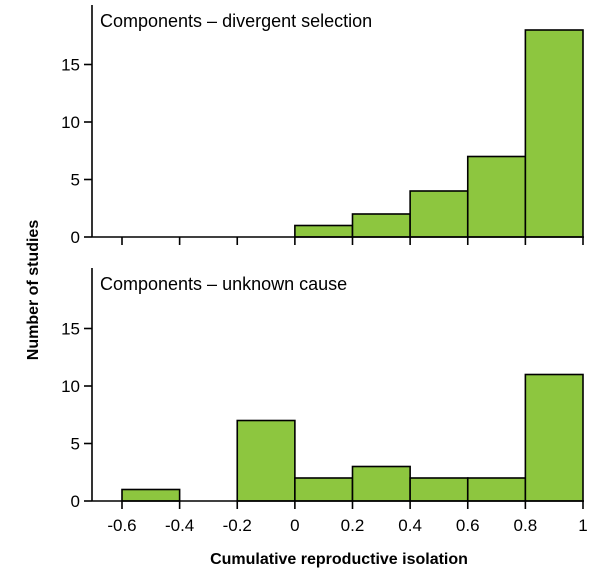 The width and height of the screenshot is (595, 573). What do you see at coordinates (179, 525) in the screenshot?
I see `x-tick-label: -0.4` at bounding box center [179, 525].